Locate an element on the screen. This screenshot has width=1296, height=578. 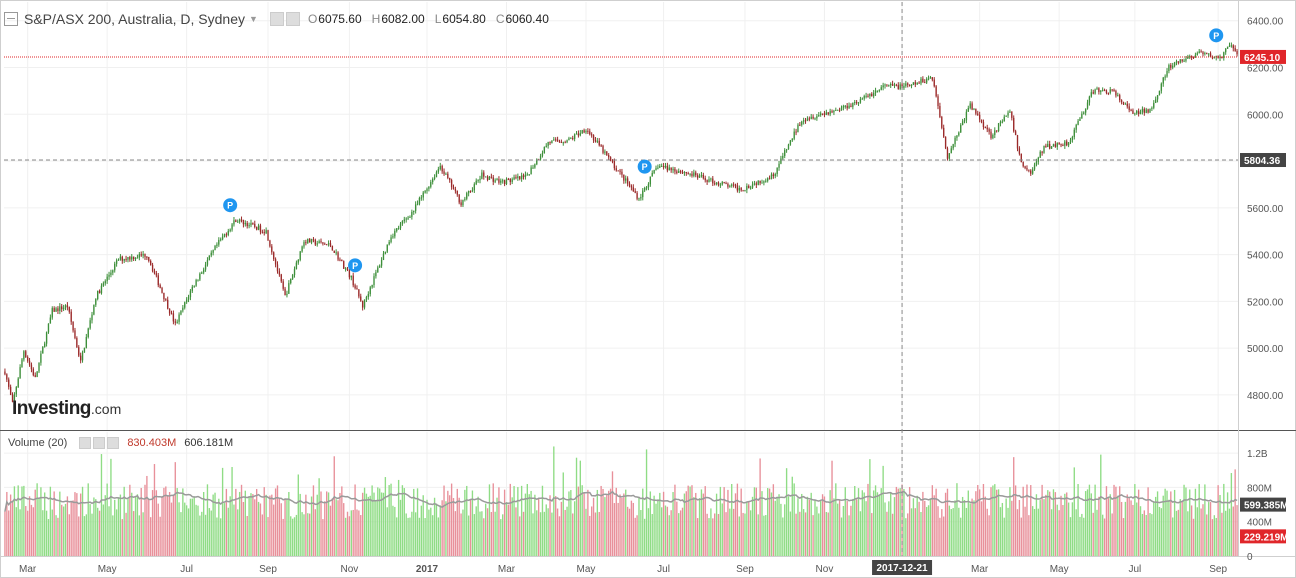
collapse-icon is located at coordinates (11, 19).